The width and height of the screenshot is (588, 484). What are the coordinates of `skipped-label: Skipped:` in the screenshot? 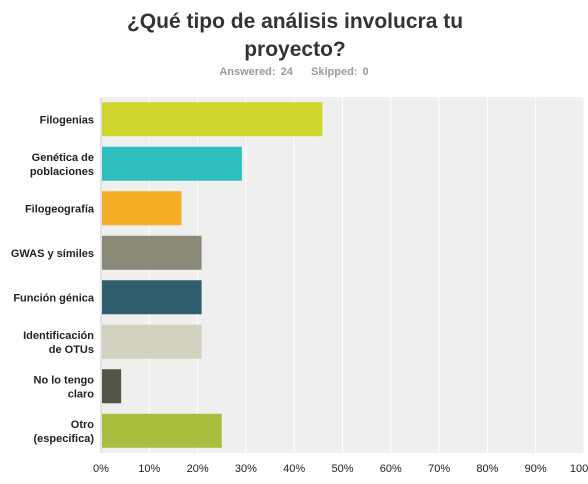 It's located at (334, 72).